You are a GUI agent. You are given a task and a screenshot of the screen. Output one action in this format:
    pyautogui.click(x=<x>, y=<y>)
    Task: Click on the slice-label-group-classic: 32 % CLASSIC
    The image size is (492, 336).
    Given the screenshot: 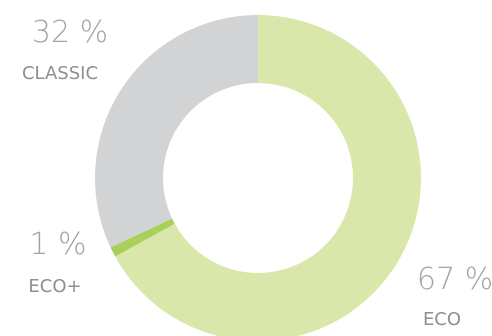 What is the action you would take?
    pyautogui.click(x=65, y=49)
    